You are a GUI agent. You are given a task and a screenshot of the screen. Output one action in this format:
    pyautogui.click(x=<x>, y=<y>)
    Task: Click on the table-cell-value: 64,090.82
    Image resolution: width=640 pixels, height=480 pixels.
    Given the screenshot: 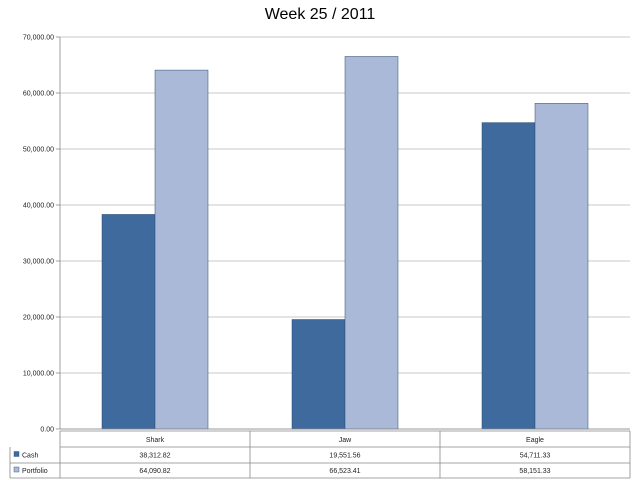 What is the action you would take?
    pyautogui.click(x=154, y=471)
    